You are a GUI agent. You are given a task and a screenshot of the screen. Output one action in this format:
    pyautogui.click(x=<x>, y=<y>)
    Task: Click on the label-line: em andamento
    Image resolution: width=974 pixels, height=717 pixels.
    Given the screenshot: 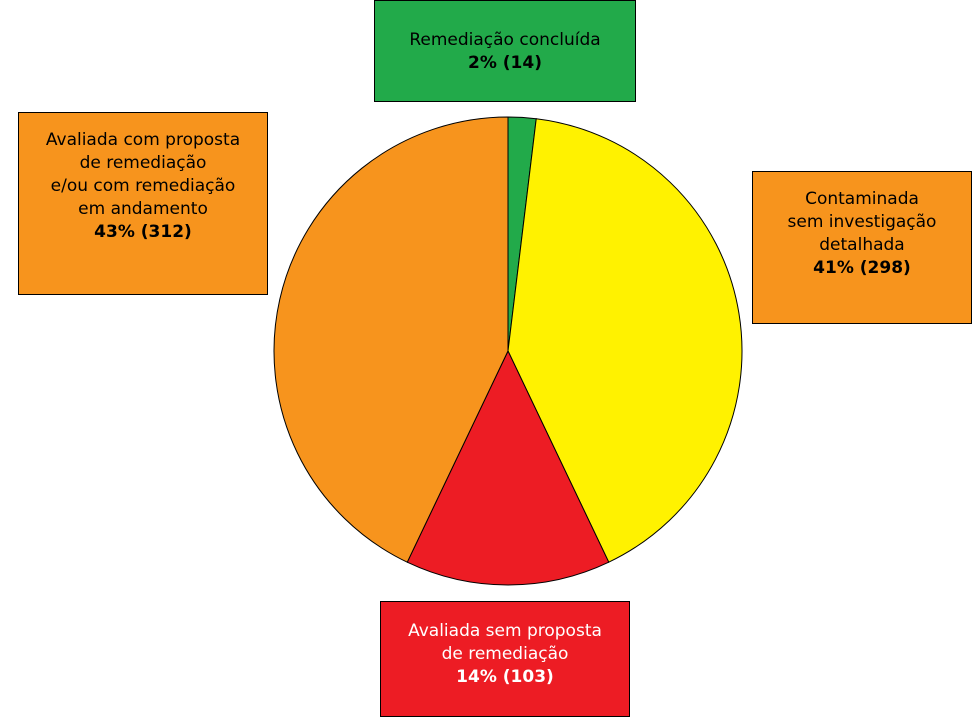 What is the action you would take?
    pyautogui.click(x=143, y=209)
    